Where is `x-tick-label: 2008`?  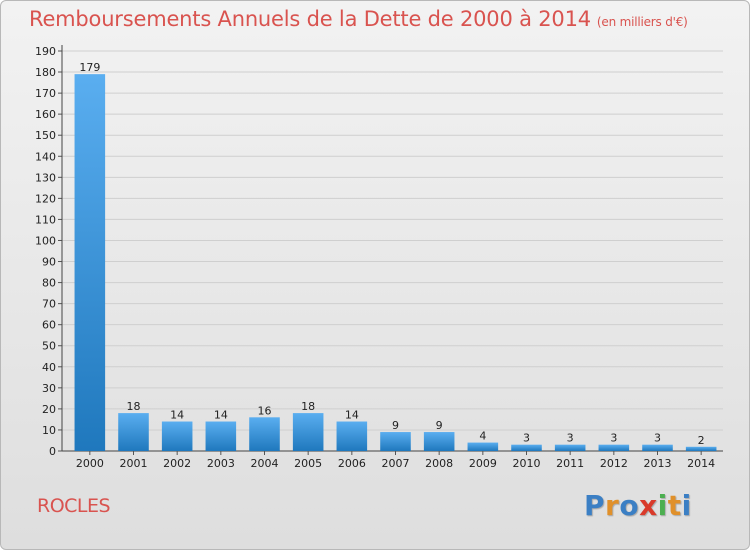 x-tick-label: 2008 is located at coordinates (439, 463).